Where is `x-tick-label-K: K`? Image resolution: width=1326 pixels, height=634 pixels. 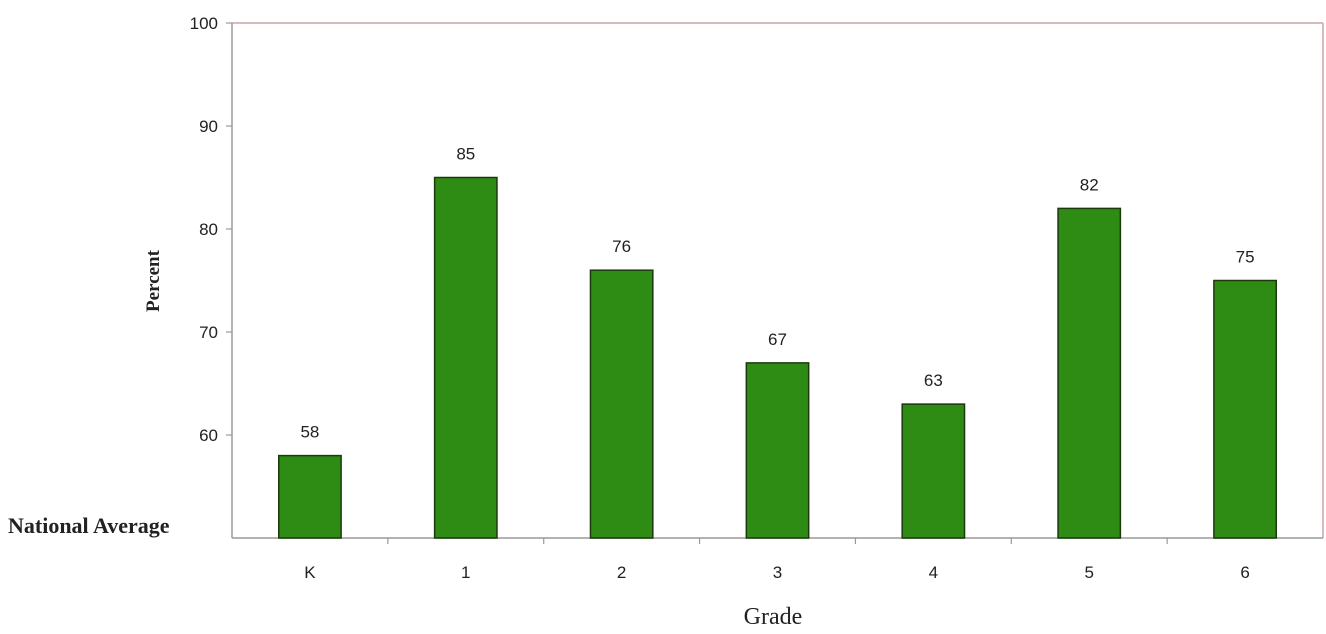 x-tick-label-K: K is located at coordinates (310, 572).